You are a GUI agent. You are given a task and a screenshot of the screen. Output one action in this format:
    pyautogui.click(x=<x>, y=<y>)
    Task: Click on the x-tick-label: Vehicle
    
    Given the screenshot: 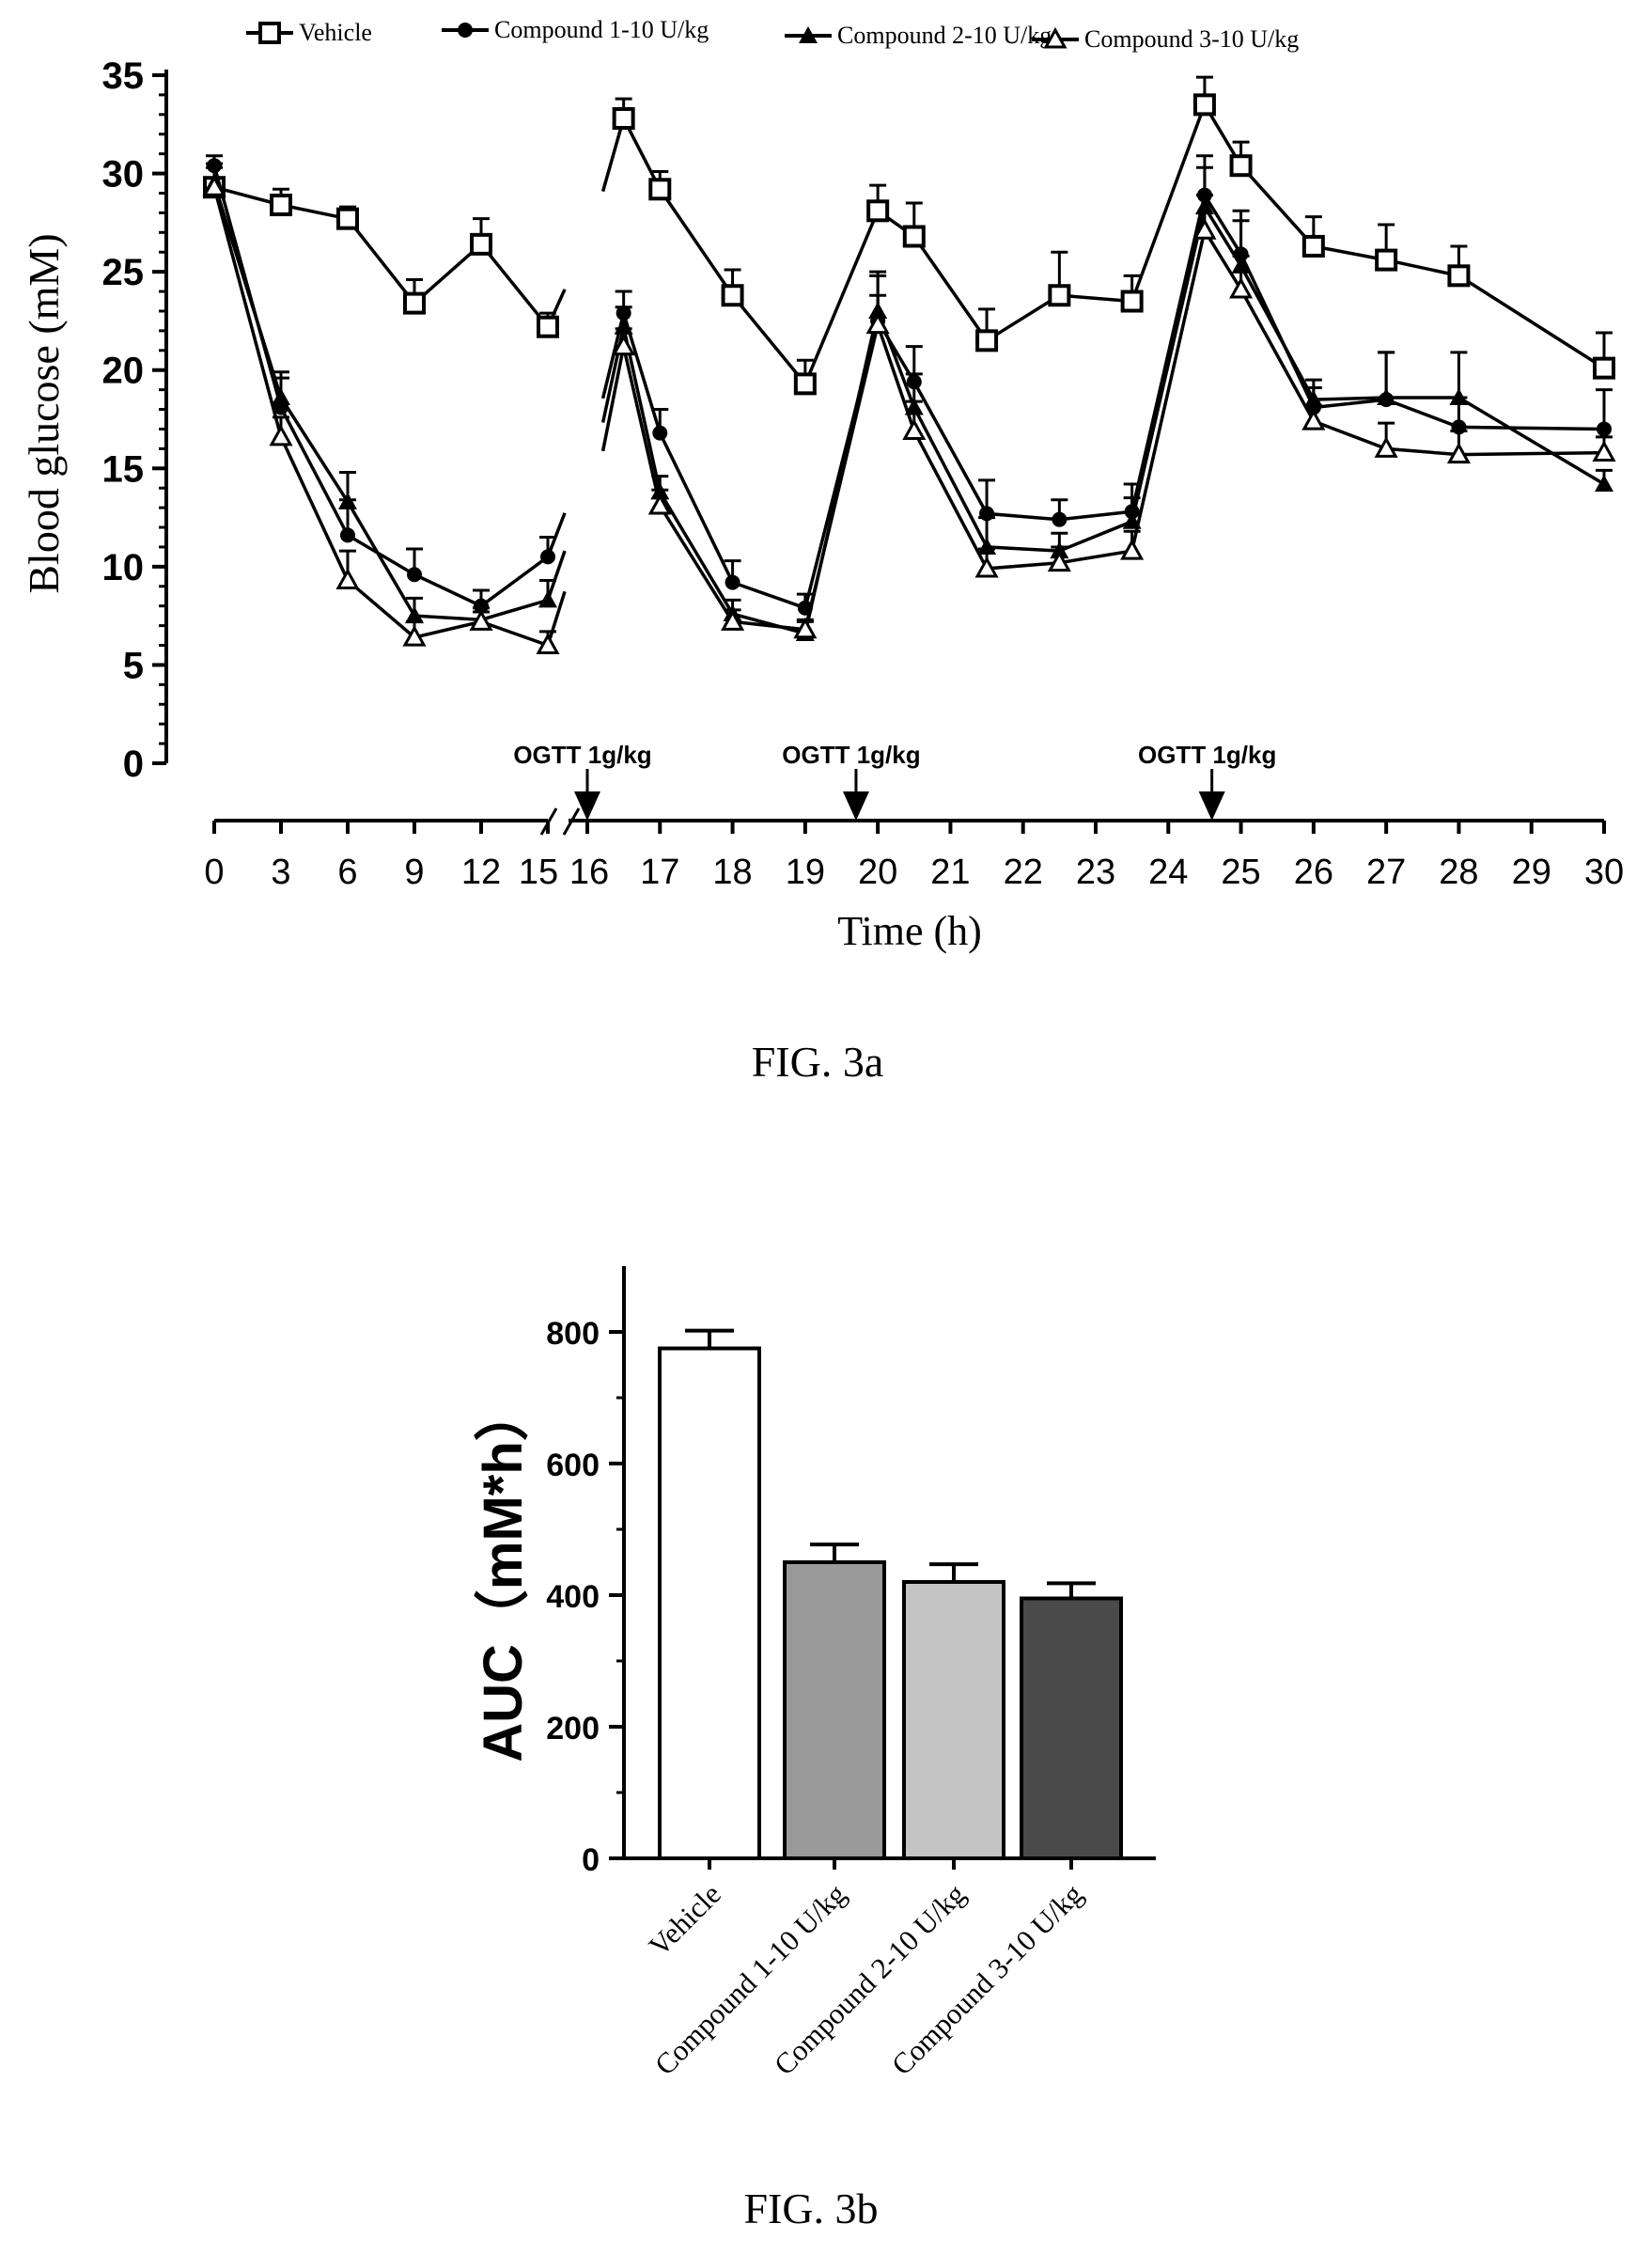 What is the action you would take?
    pyautogui.click(x=684, y=1920)
    